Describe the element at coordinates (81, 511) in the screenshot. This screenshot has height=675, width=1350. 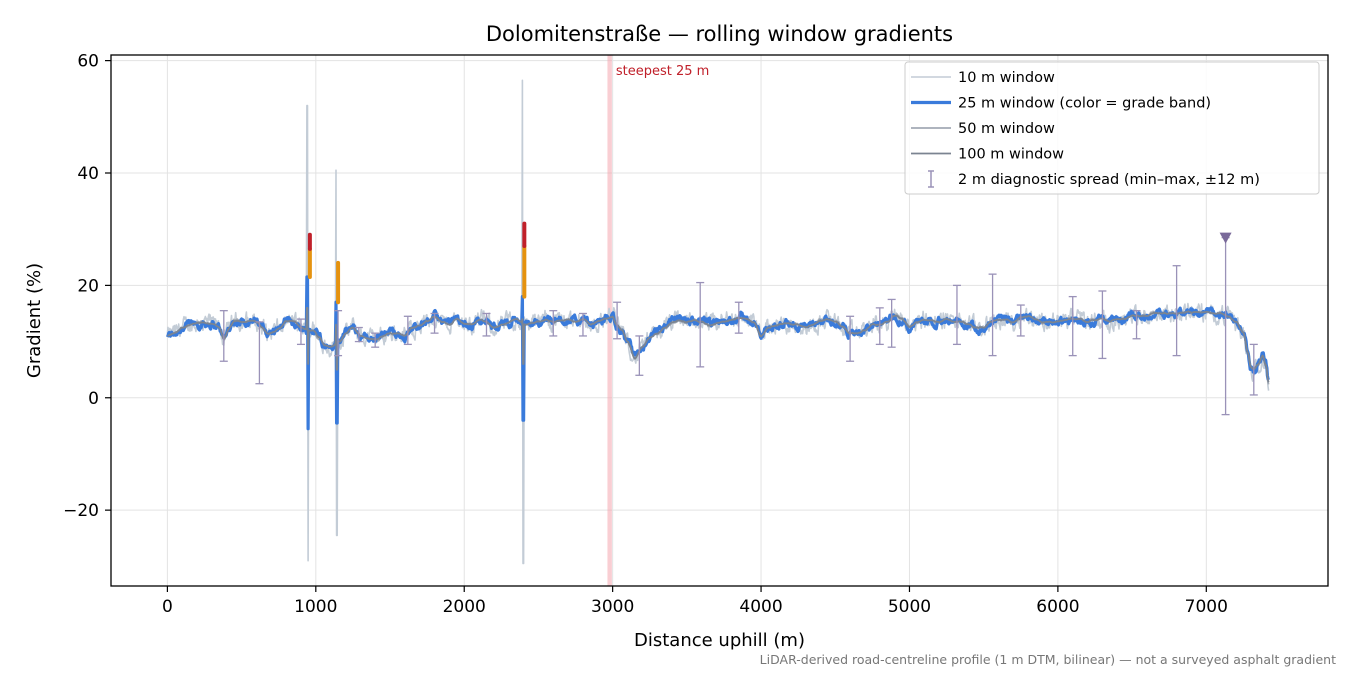
I see `y-tick-label: −20` at that location.